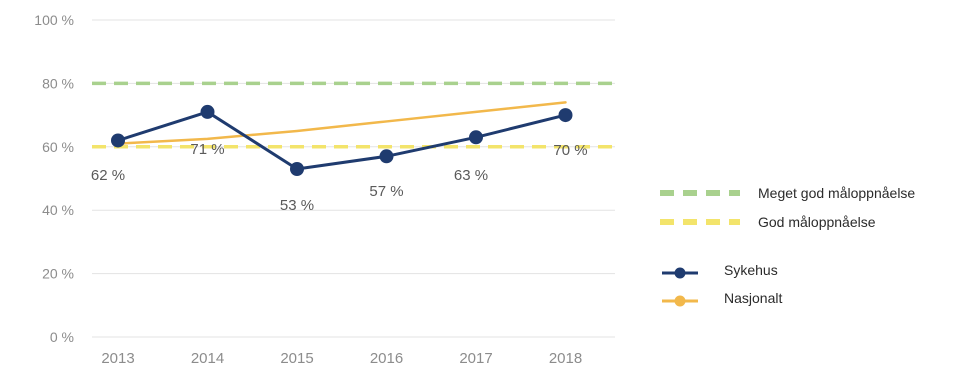 This screenshot has height=373, width=965. I want to click on x-axis: 2013 2014 2015 2016 2017 2018, so click(341, 358).